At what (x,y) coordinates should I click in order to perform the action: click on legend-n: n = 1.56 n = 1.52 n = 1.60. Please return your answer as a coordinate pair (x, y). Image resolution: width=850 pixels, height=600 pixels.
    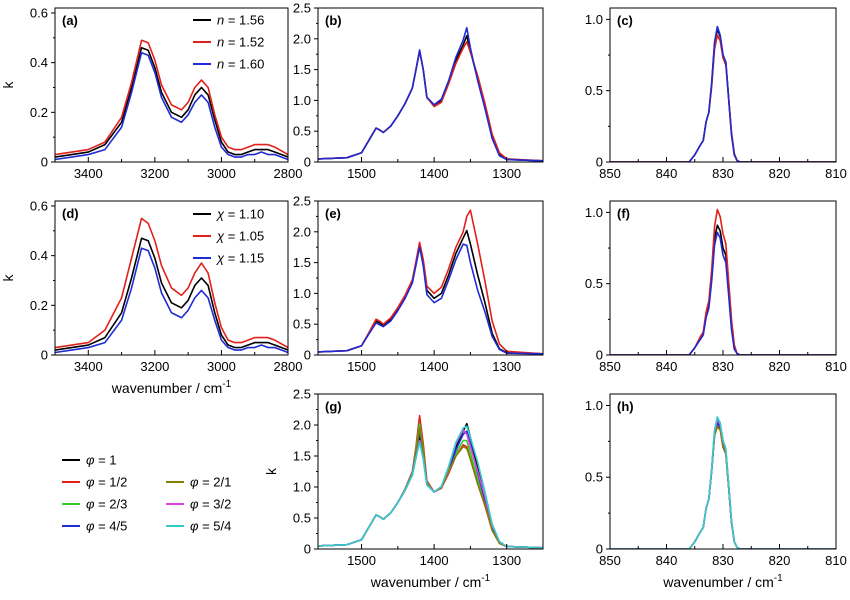
    Looking at the image, I should click on (228, 42).